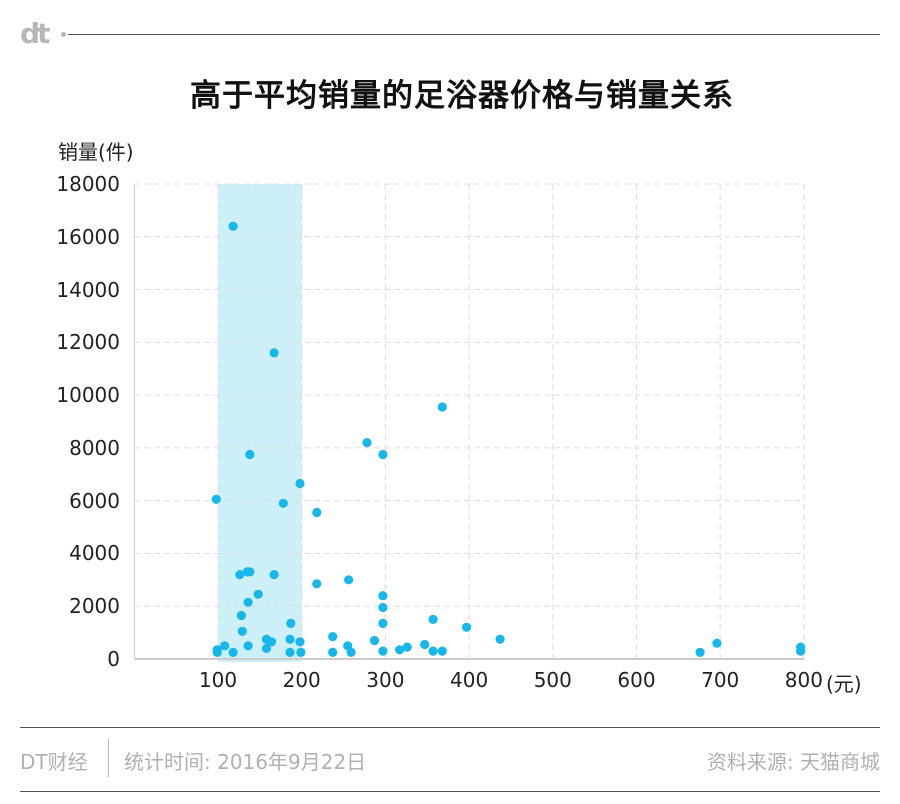  I want to click on chart-title: 高于平均销量的足浴器价格与销量关系, so click(462, 96).